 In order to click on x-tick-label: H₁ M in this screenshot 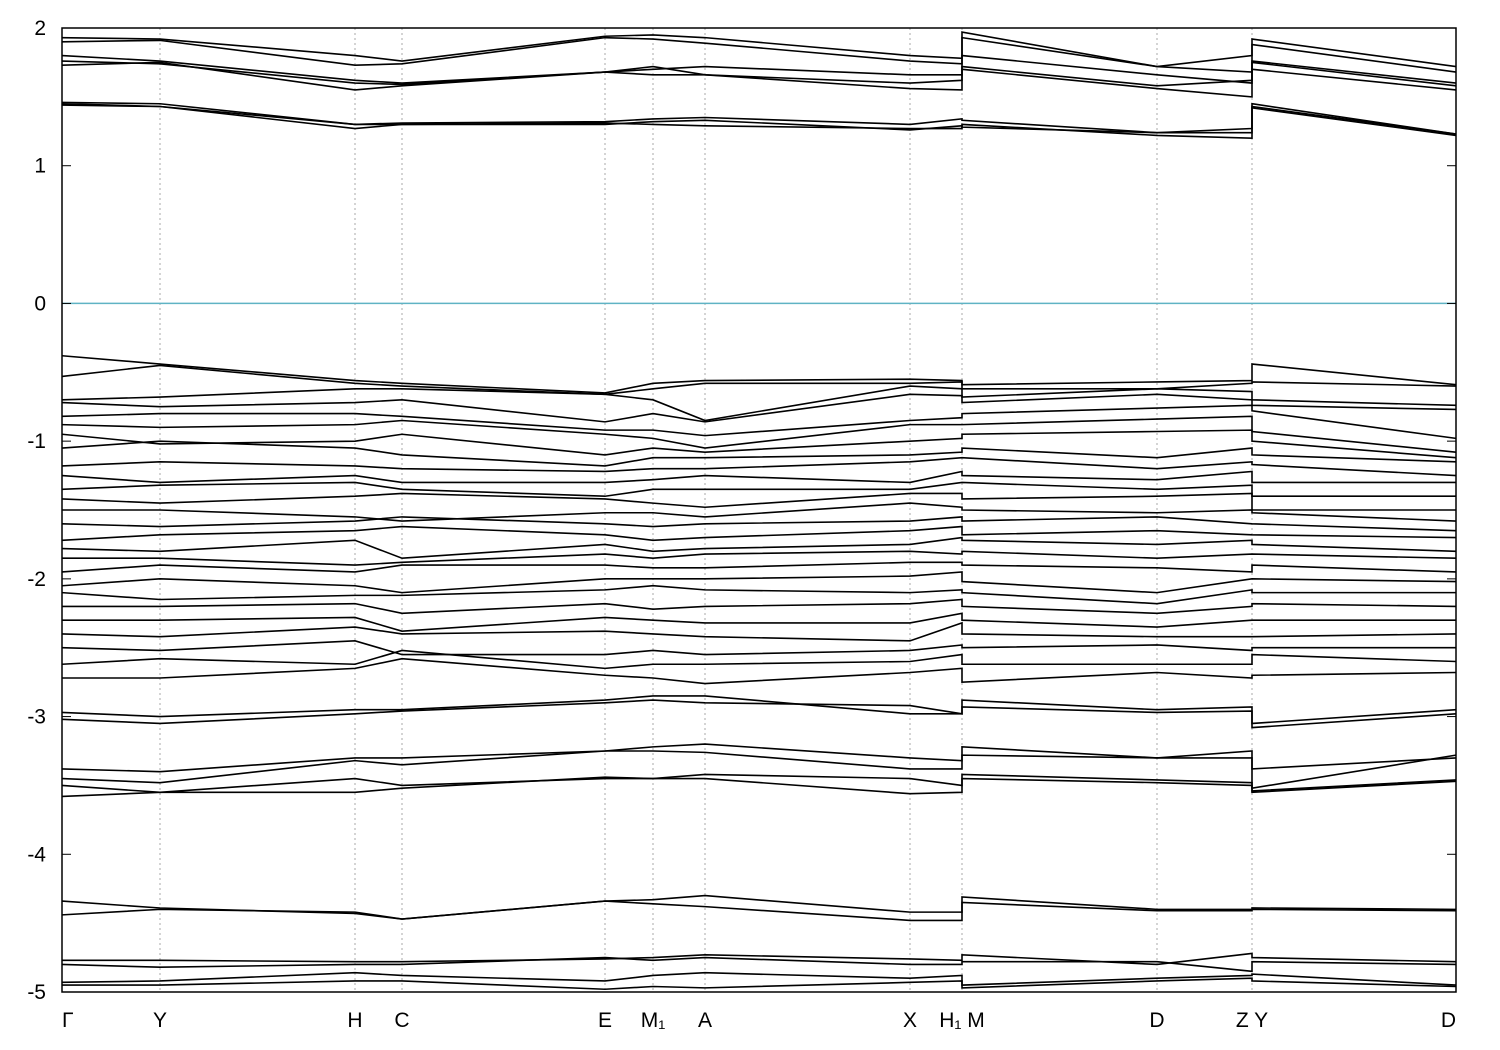, I will do `click(962, 1020)`.